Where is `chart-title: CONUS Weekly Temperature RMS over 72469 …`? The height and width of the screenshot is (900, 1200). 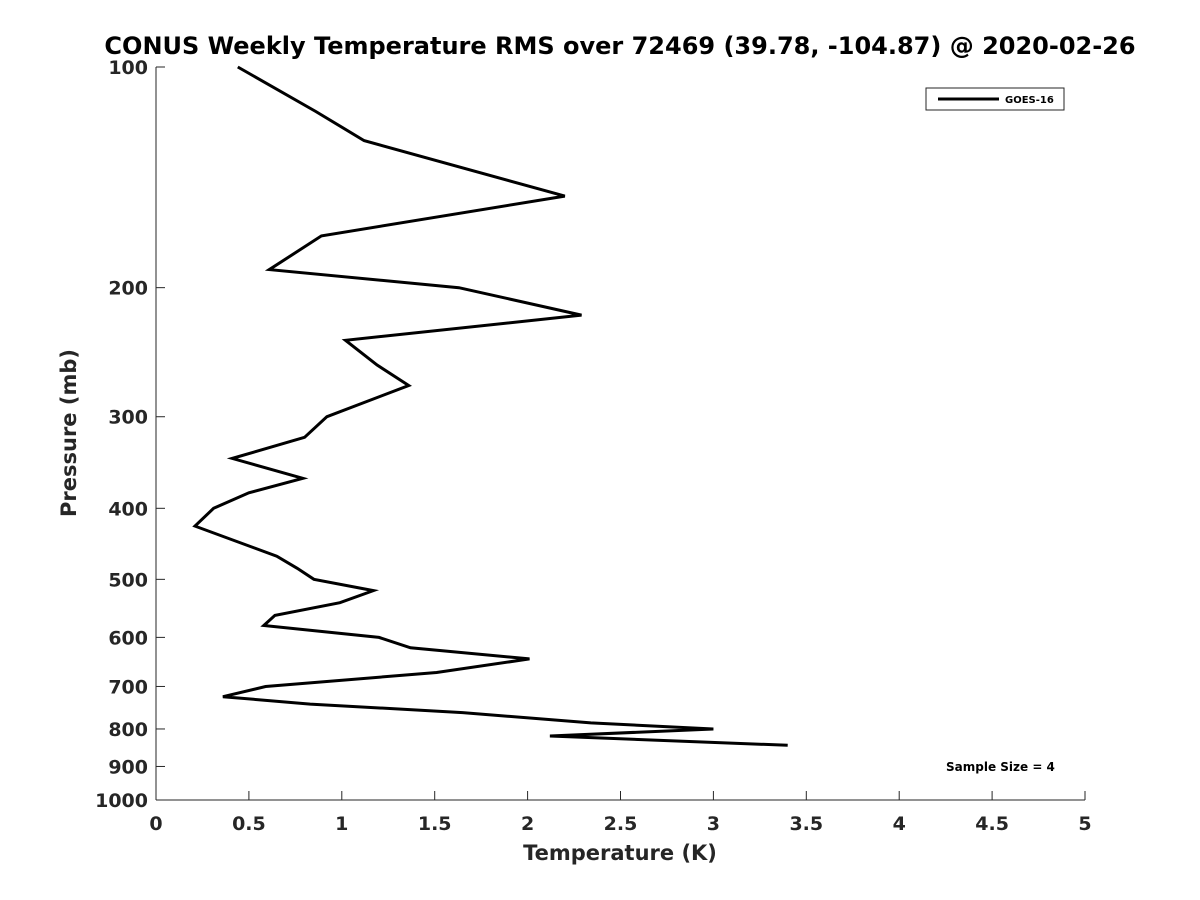 chart-title: CONUS Weekly Temperature RMS over 72469 … is located at coordinates (619, 46).